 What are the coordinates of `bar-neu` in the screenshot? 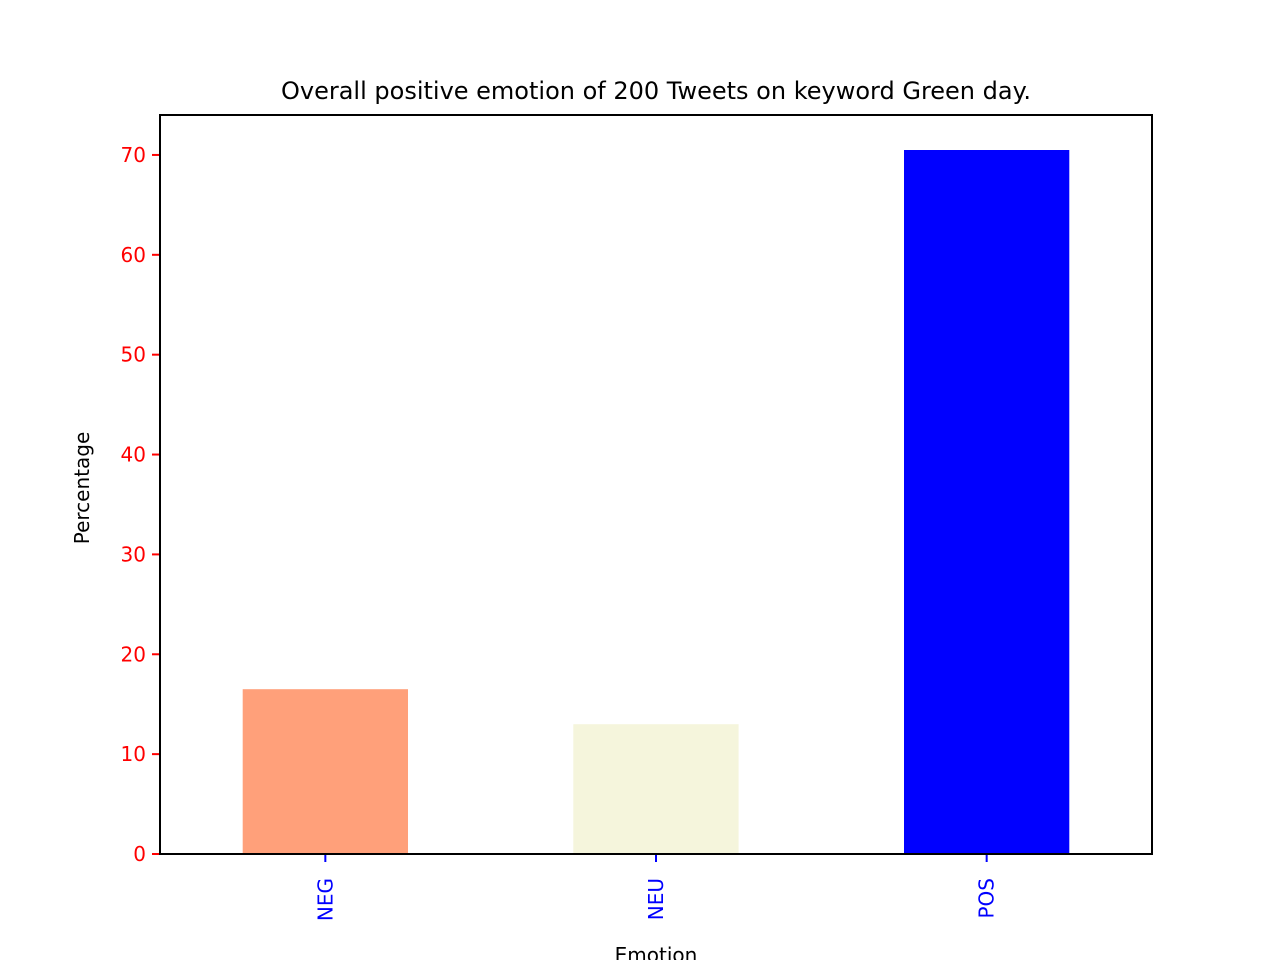 It's located at (656, 789).